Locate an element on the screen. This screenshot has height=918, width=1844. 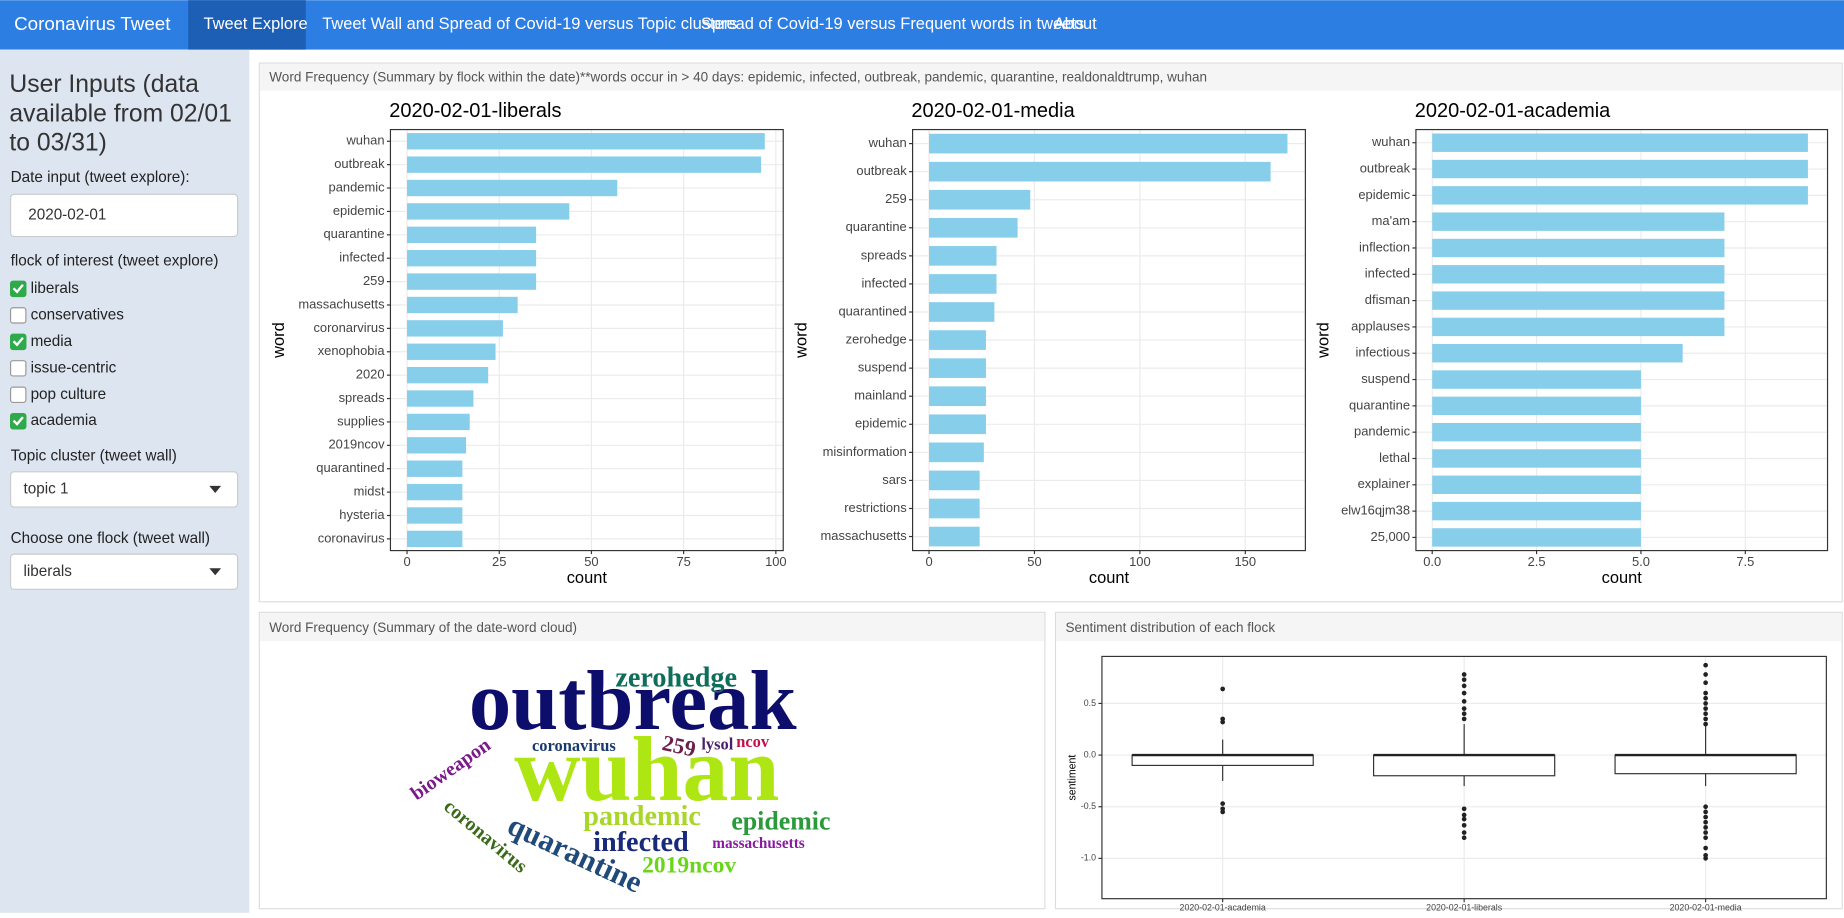
flock-select is located at coordinates (124, 571).